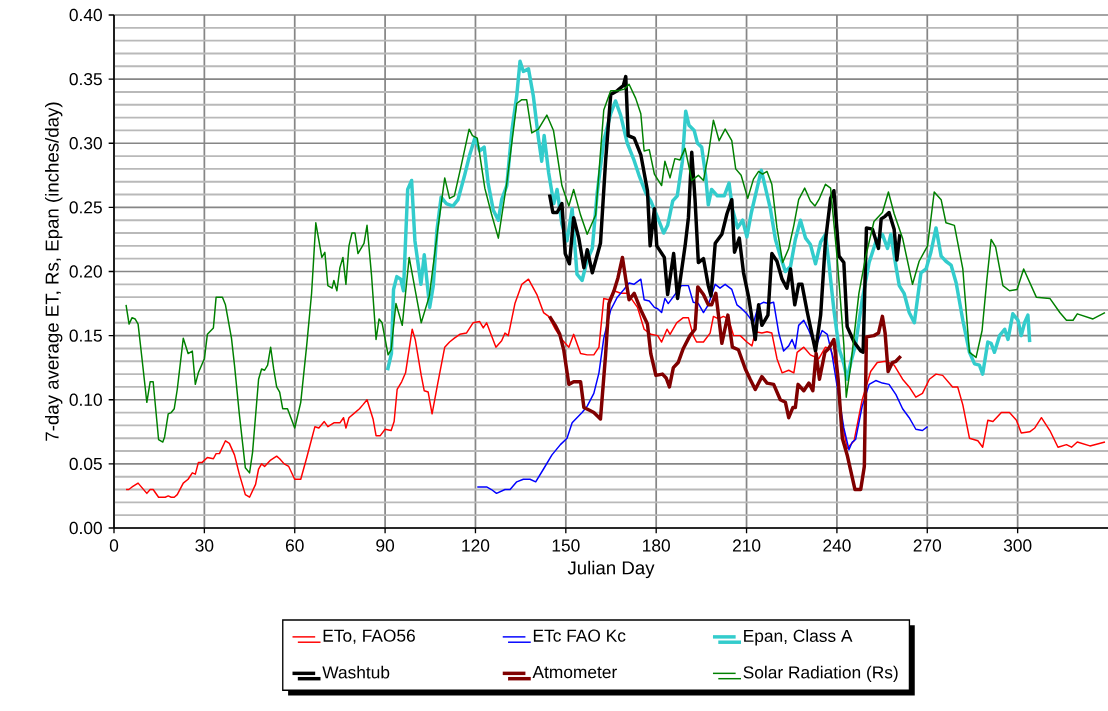 Image resolution: width=1108 pixels, height=711 pixels. Describe the element at coordinates (85, 399) in the screenshot. I see `y-tick-label: 0.10` at that location.